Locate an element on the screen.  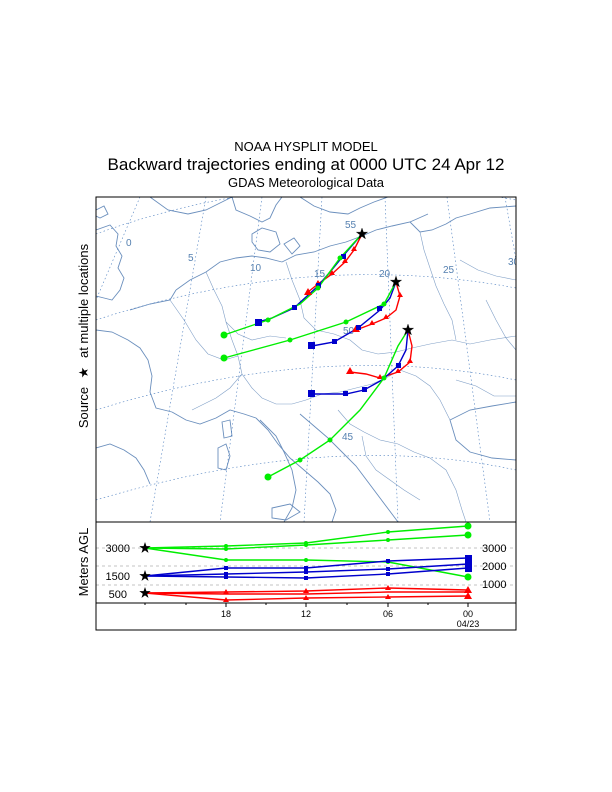
height-ylabel-text: Meters AGL is located at coordinates (83, 562).